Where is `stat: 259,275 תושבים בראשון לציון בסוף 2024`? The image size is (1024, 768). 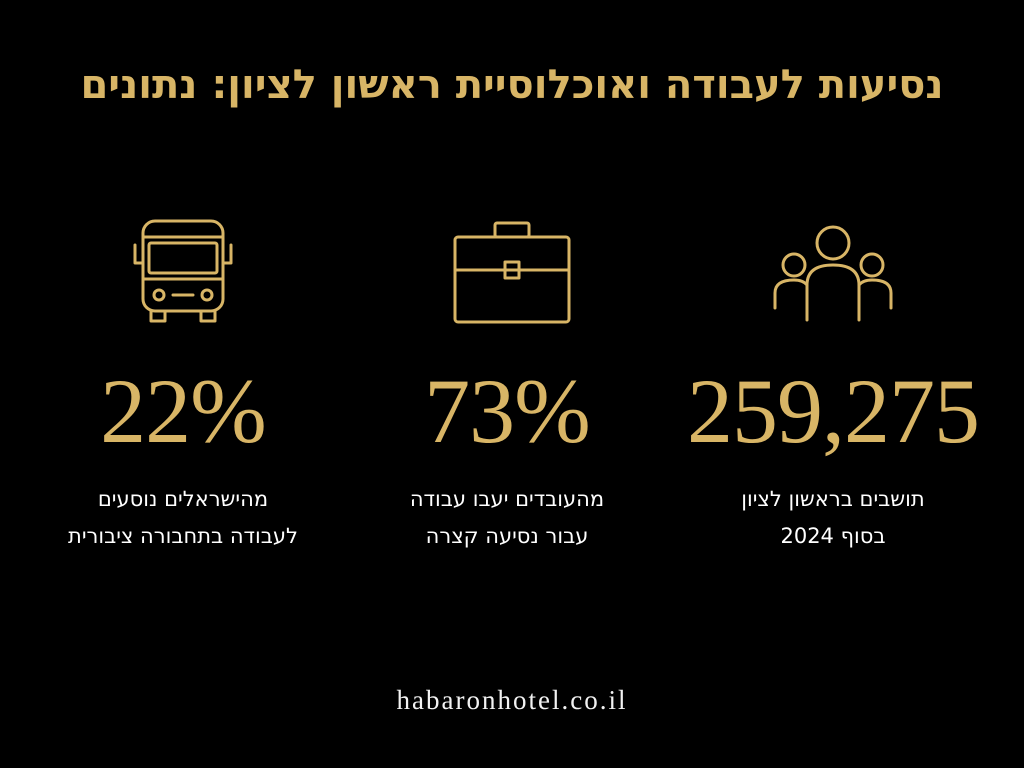
stat: 259,275 תושבים בראשון לציון בסוף 2024 is located at coordinates (833, 385).